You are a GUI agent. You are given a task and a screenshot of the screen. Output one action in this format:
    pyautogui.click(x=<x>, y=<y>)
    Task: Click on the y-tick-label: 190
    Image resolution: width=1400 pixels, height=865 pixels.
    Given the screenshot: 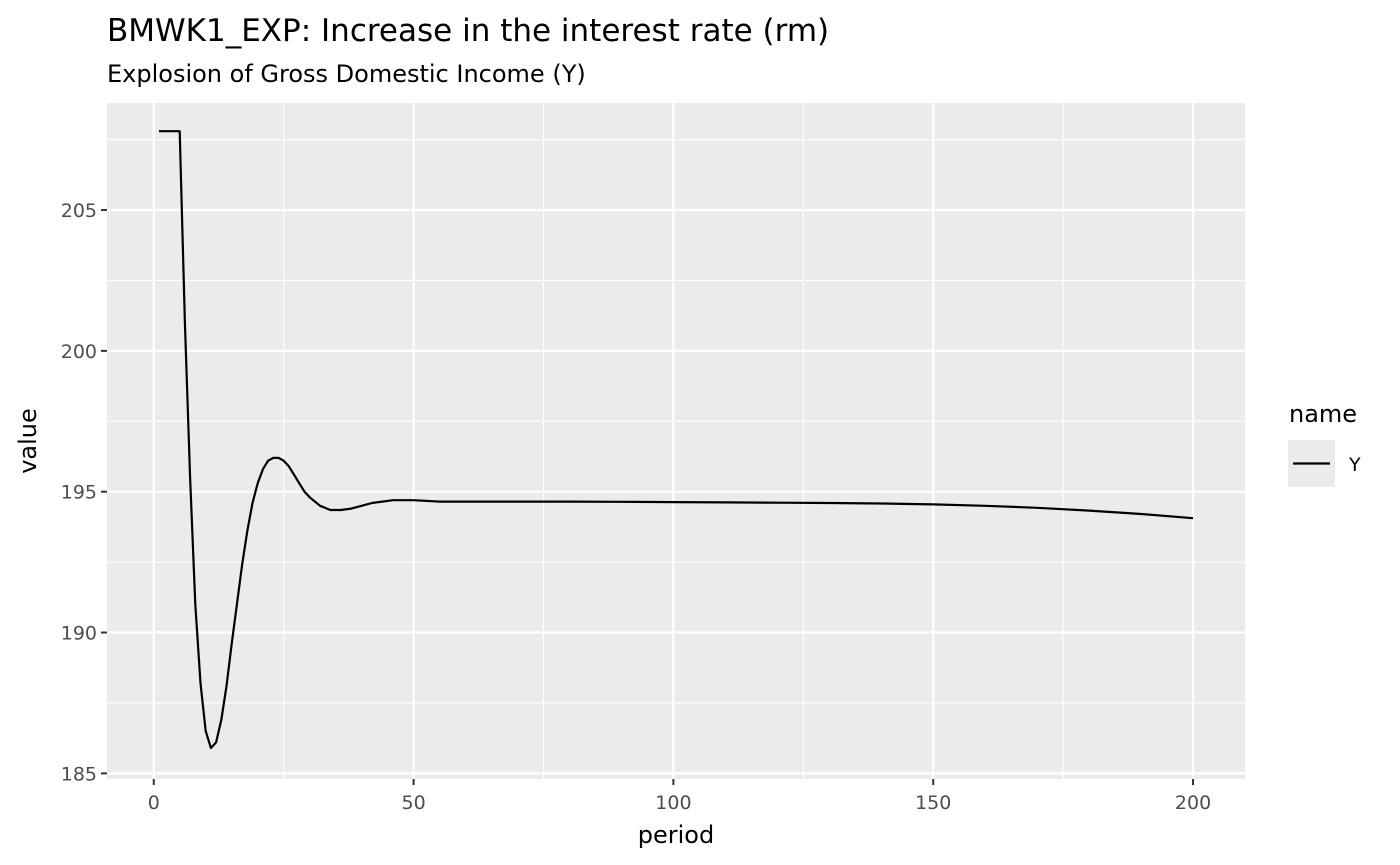 What is the action you would take?
    pyautogui.click(x=79, y=634)
    